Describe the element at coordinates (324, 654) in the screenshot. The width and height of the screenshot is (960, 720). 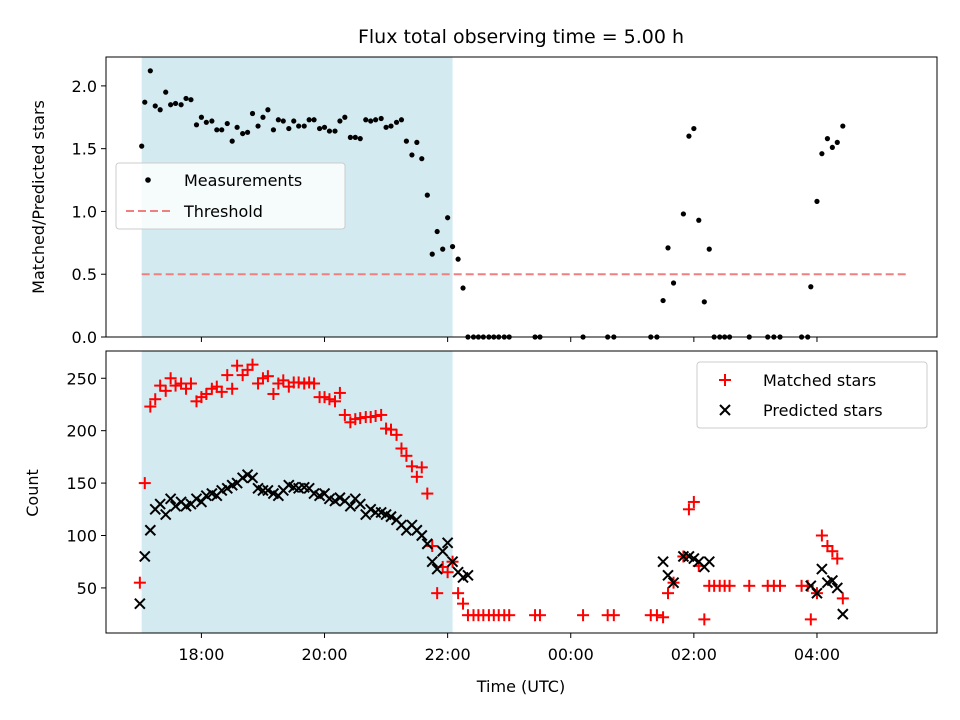
I see `x-tick-label: 20:00` at that location.